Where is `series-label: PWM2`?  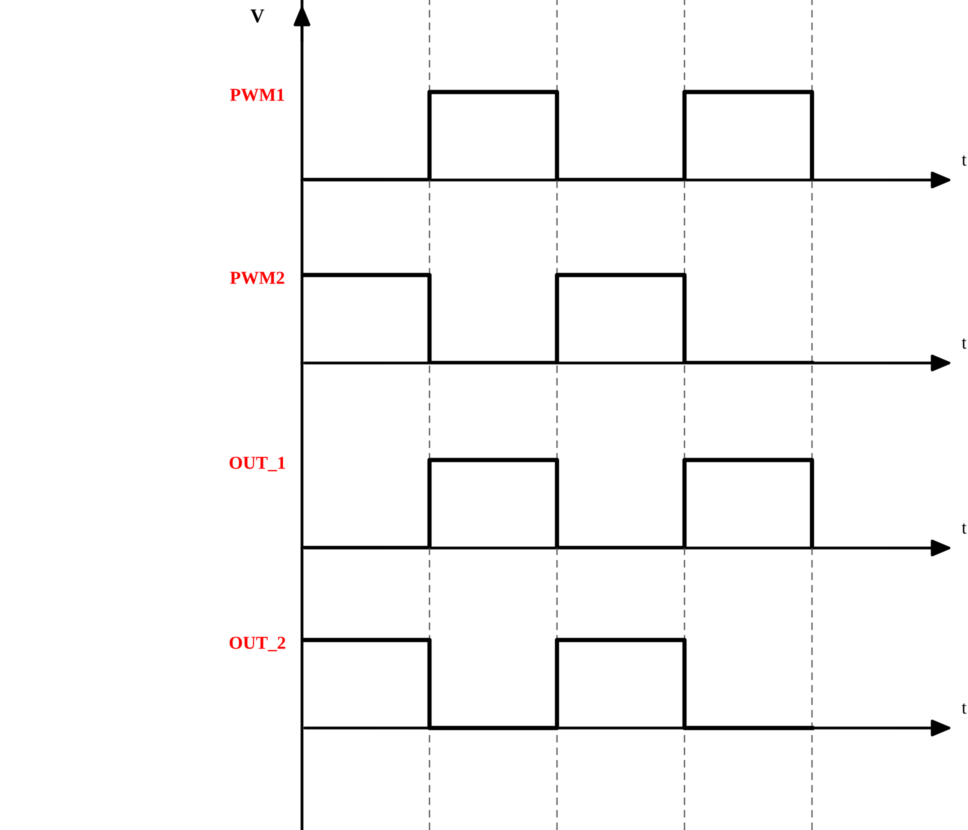
series-label: PWM2 is located at coordinates (257, 278).